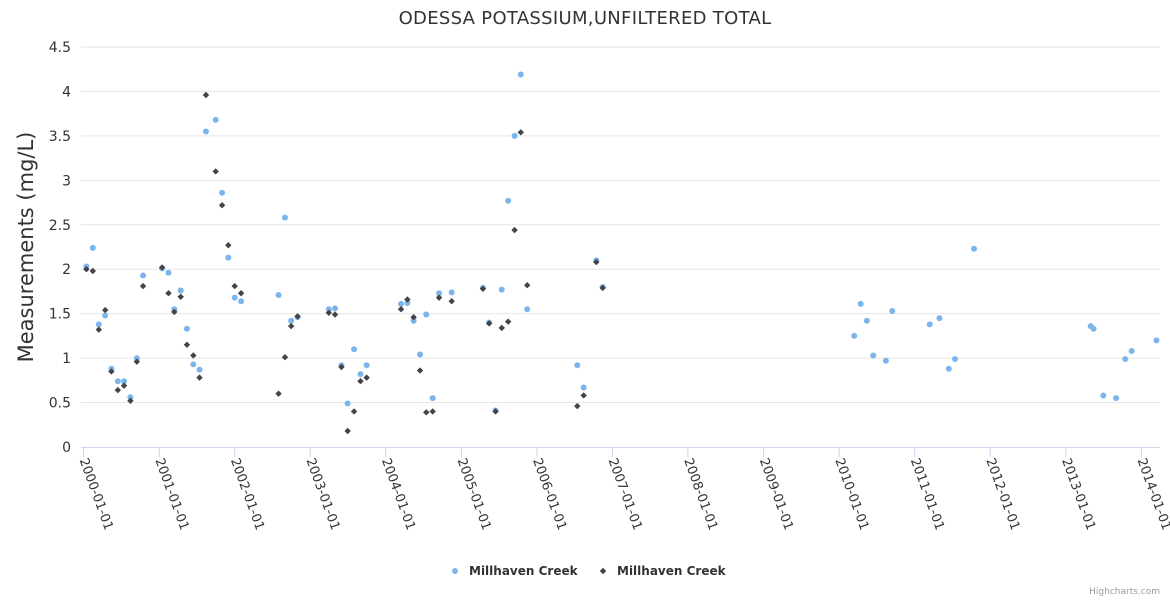 Image resolution: width=1170 pixels, height=600 pixels. What do you see at coordinates (663, 571) in the screenshot?
I see `legend-item-2: Millhaven Creek` at bounding box center [663, 571].